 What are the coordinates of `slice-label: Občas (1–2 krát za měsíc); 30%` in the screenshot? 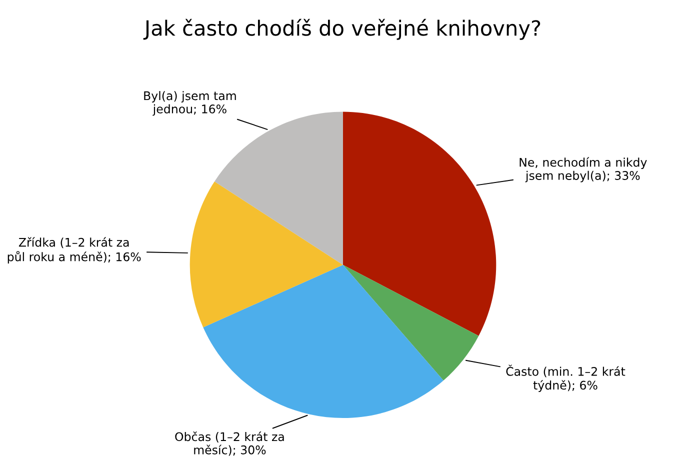 It's located at (229, 444).